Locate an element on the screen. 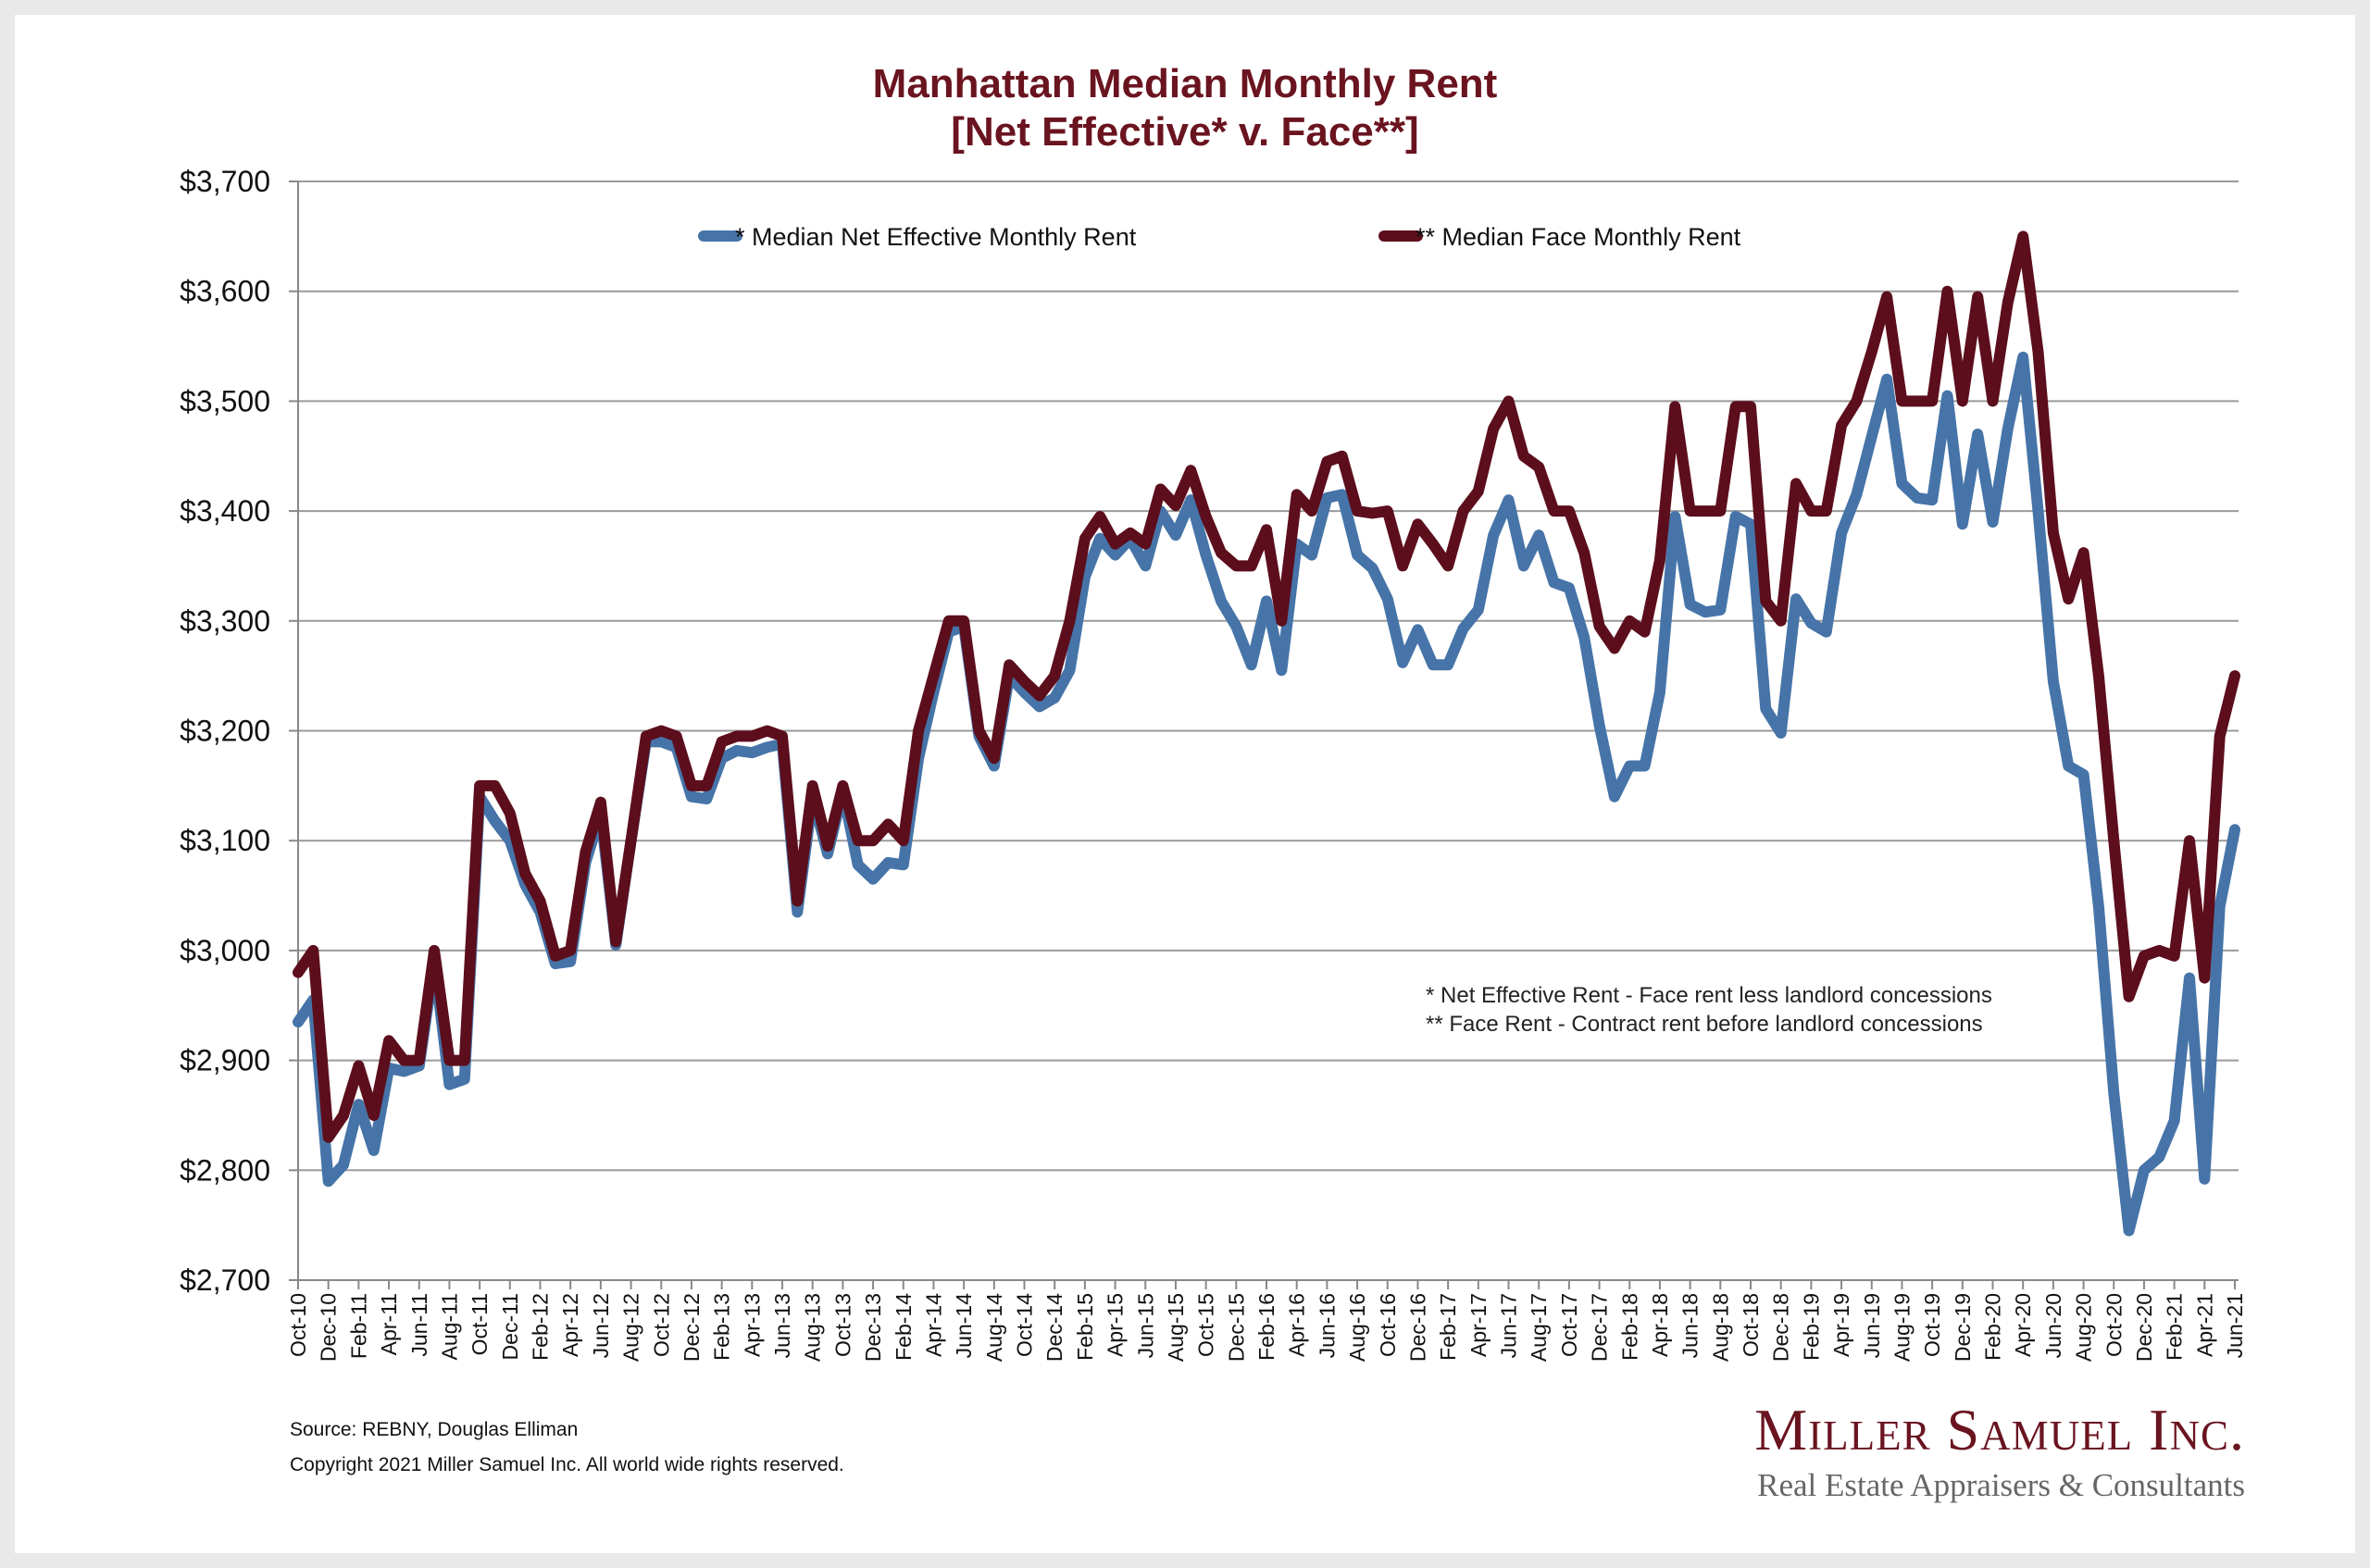 The width and height of the screenshot is (2370, 1568). x-tick-label: Apr-20 is located at coordinates (2023, 1325).